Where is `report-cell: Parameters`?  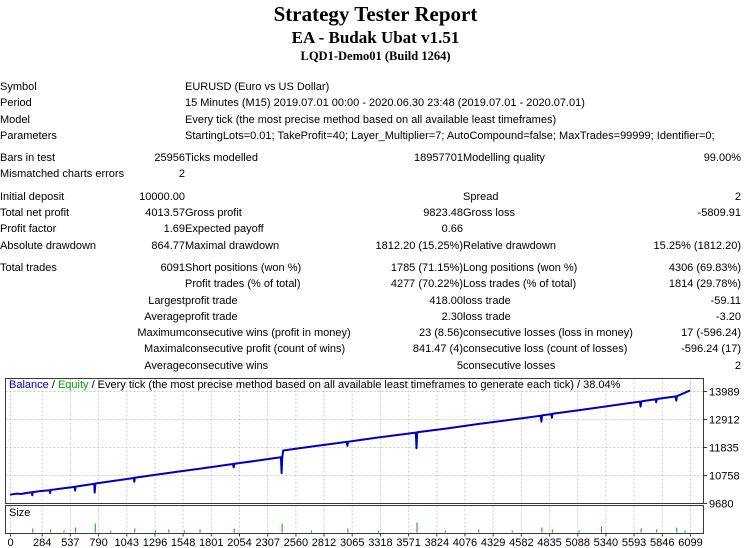 report-cell: Parameters is located at coordinates (28, 135).